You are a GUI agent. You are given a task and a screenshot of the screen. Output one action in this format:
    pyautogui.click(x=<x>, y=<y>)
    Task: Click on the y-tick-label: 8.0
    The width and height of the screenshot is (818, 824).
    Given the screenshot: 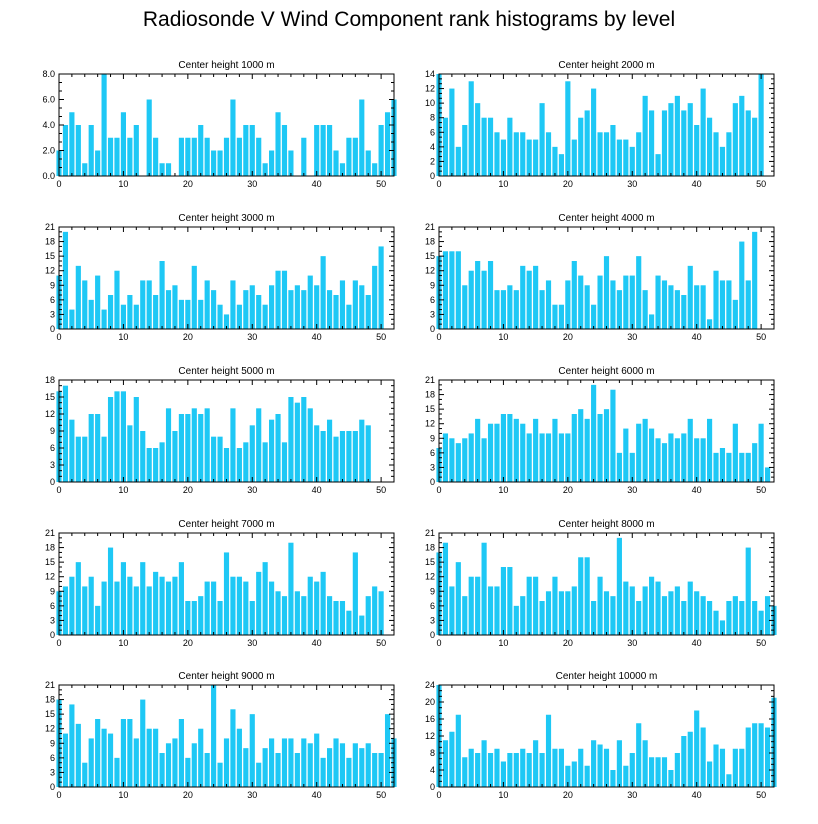 What is the action you would take?
    pyautogui.click(x=48, y=74)
    